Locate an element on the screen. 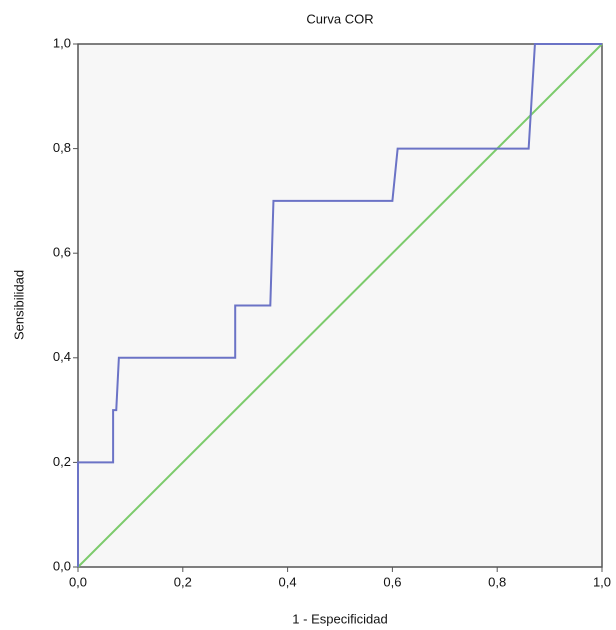 The height and width of the screenshot is (630, 616). x-tick-label: 0,4 is located at coordinates (288, 581).